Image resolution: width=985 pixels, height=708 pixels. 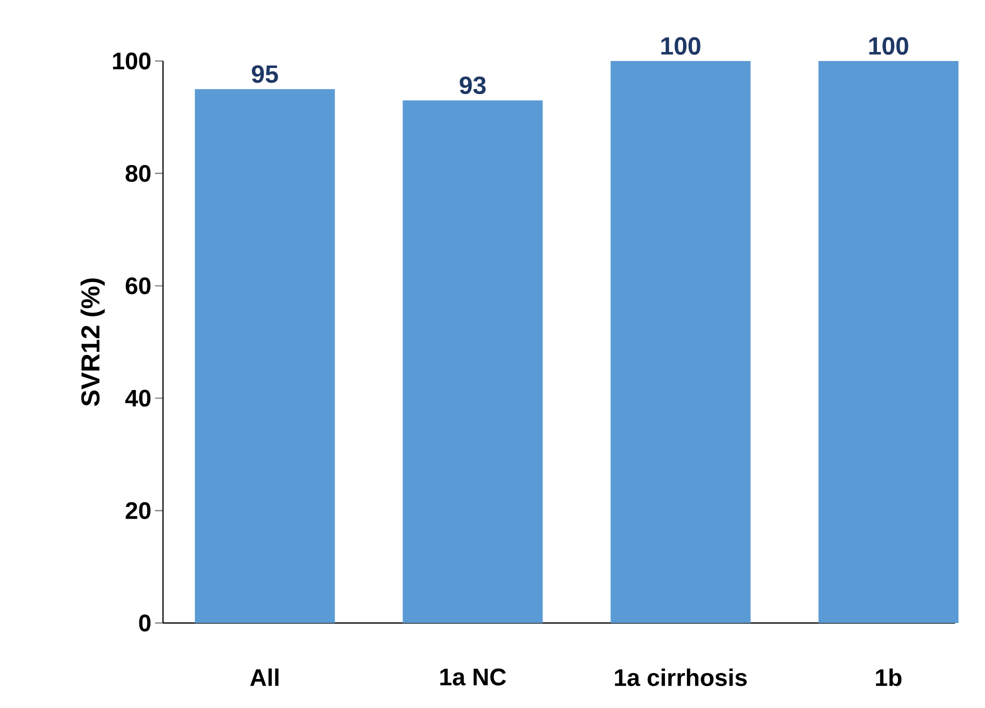 I want to click on y-tick-label: 0, so click(x=144, y=623).